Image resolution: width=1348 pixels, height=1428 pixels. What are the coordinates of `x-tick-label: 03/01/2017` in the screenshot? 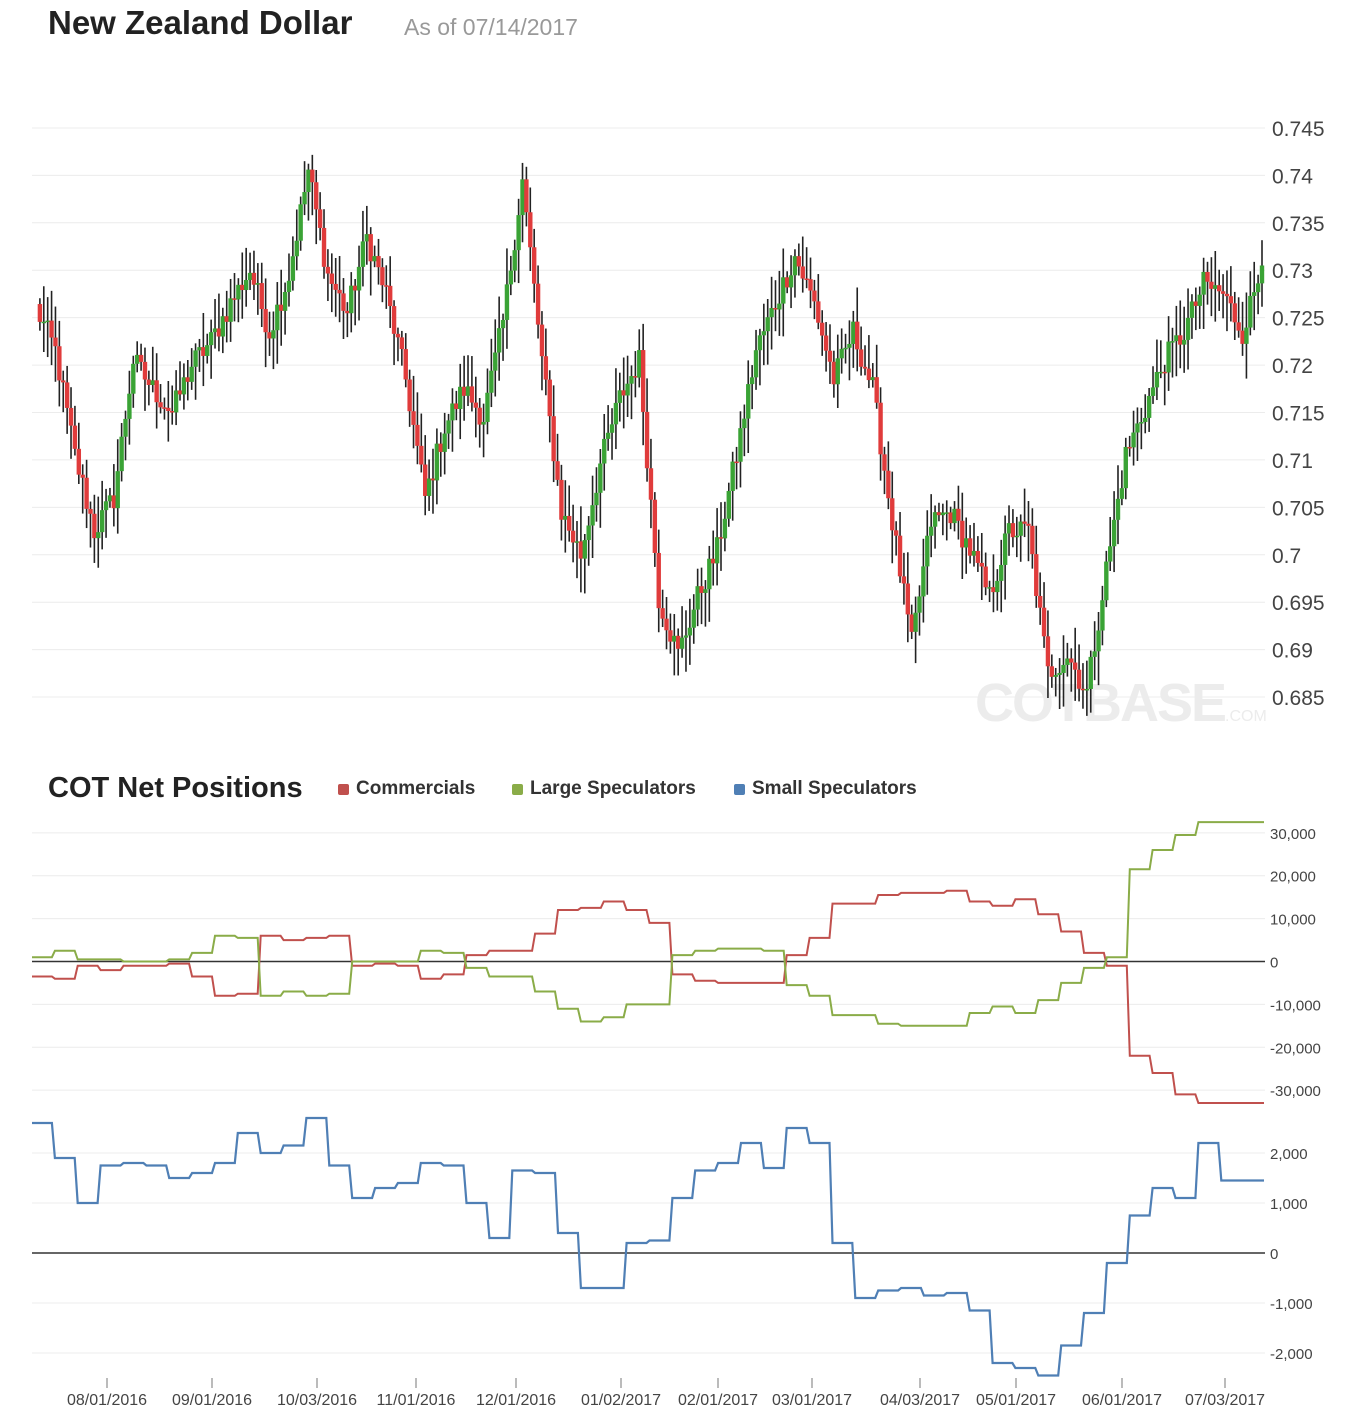 It's located at (812, 1400).